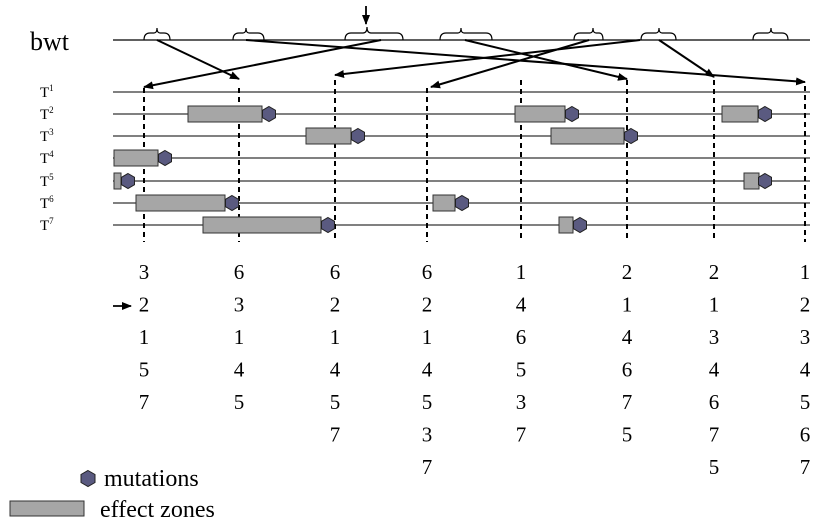  What do you see at coordinates (50, 41) in the screenshot?
I see `bwt-label: bwt` at bounding box center [50, 41].